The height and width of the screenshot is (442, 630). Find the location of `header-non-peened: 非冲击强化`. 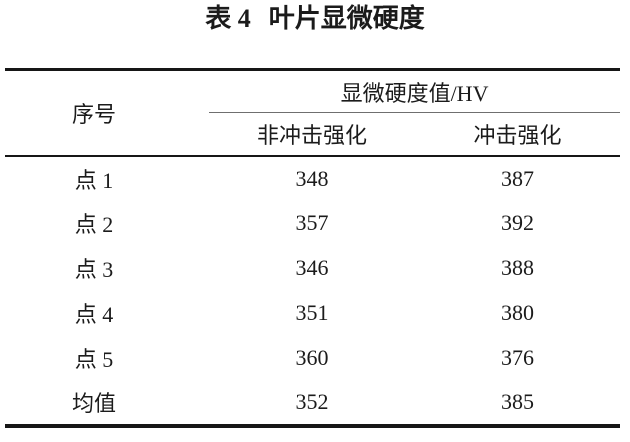

header-non-peened: 非冲击强化 is located at coordinates (312, 134).